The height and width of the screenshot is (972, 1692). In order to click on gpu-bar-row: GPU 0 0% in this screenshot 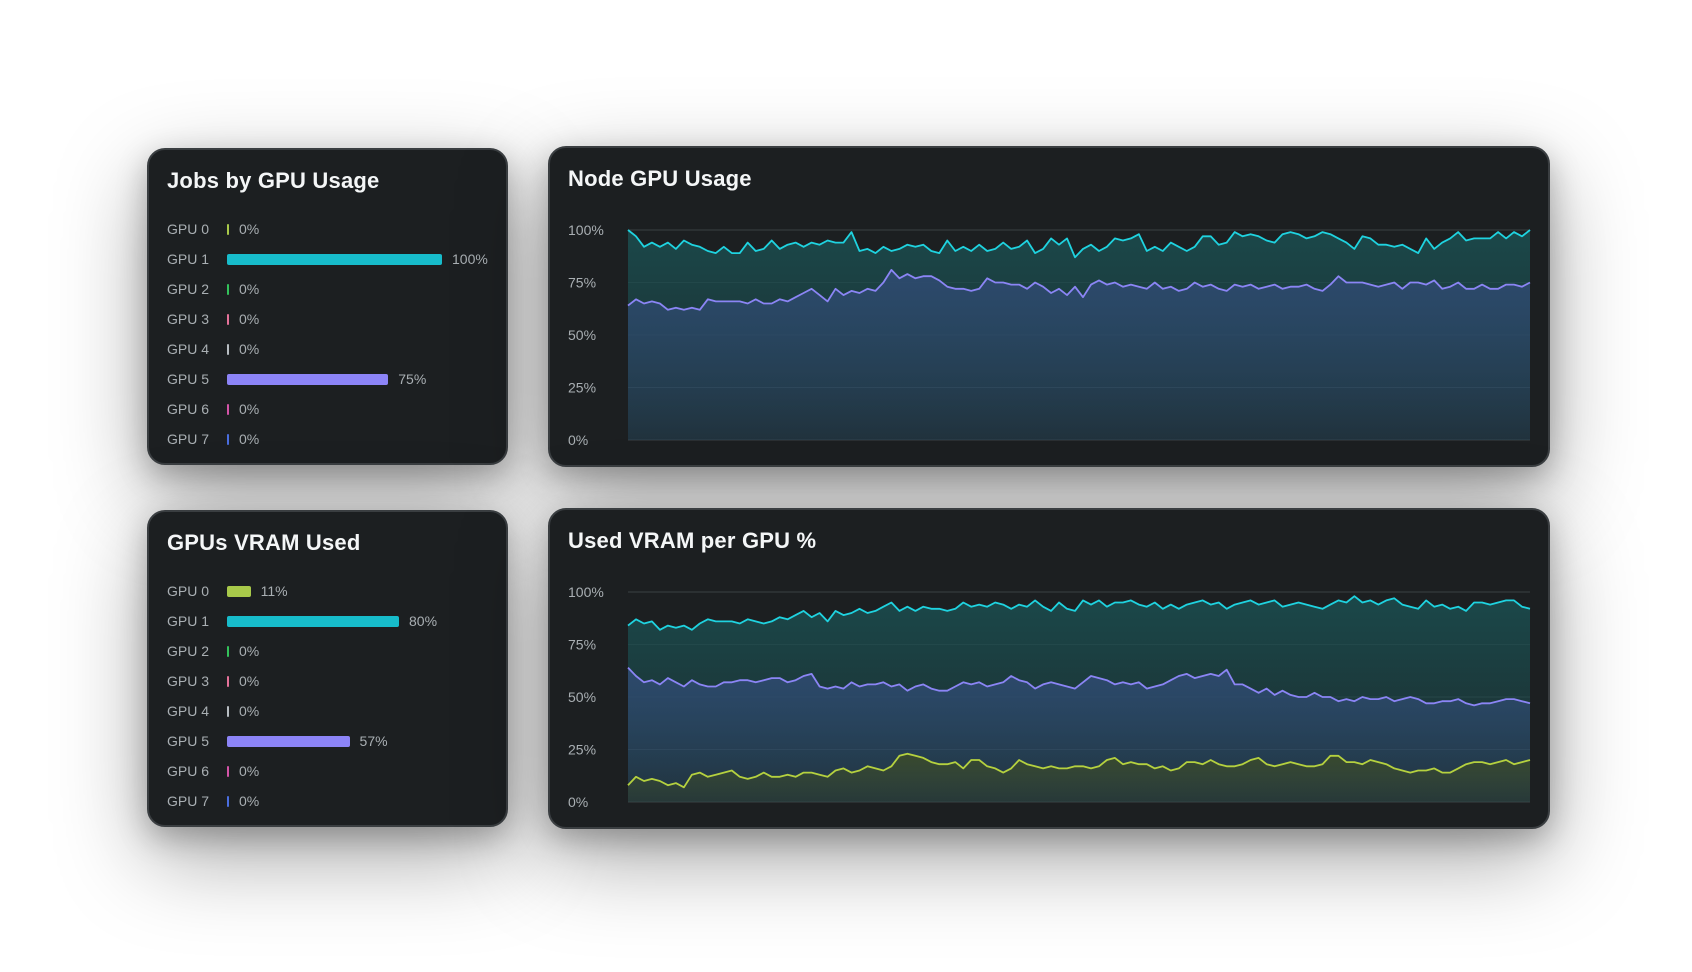, I will do `click(327, 229)`.